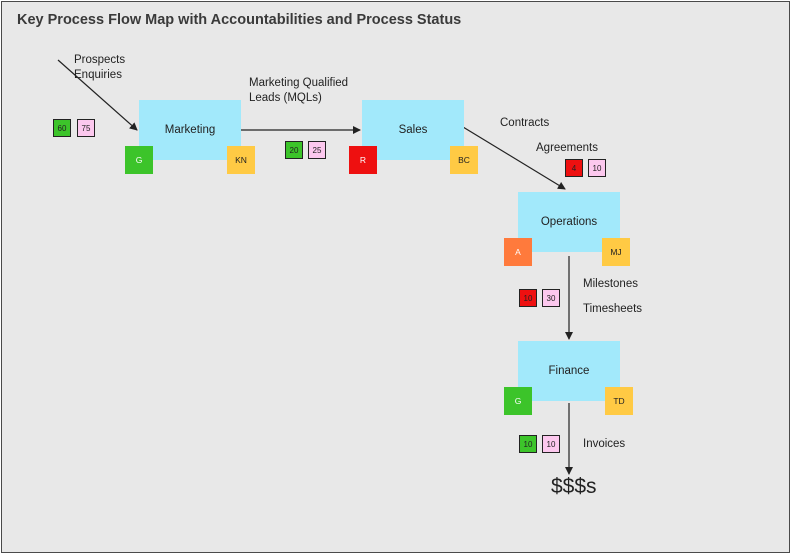 The image size is (791, 554). Describe the element at coordinates (62, 128) in the screenshot. I see `metric-prospects-actual: 60` at that location.